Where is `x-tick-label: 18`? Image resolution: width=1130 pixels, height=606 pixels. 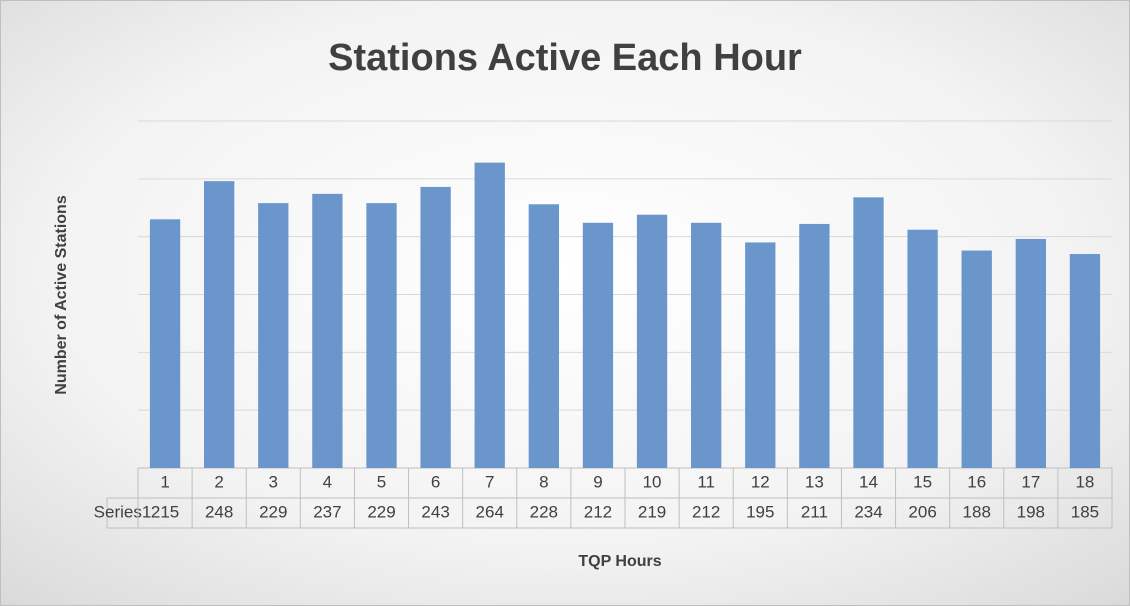
x-tick-label: 18 is located at coordinates (1084, 481).